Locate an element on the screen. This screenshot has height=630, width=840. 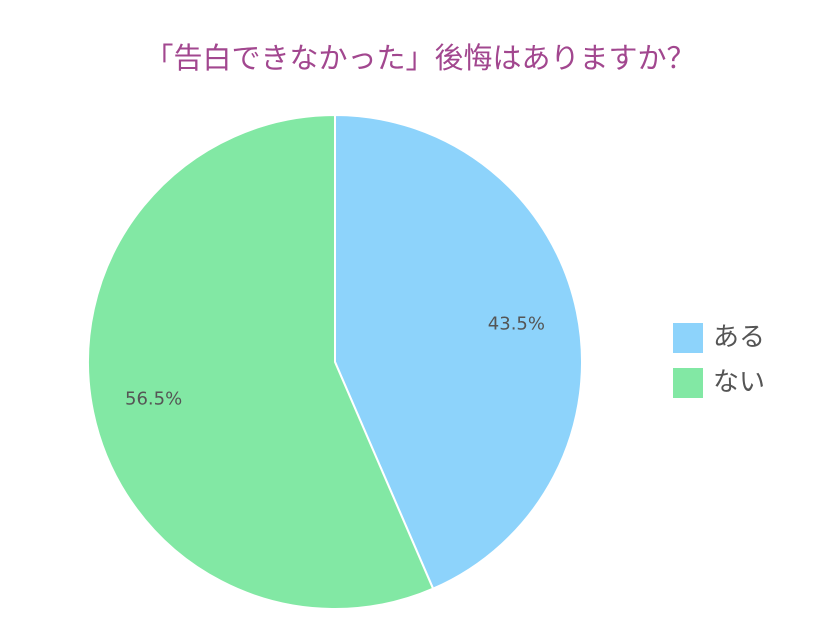
data-label: 56.5% is located at coordinates (153, 399).